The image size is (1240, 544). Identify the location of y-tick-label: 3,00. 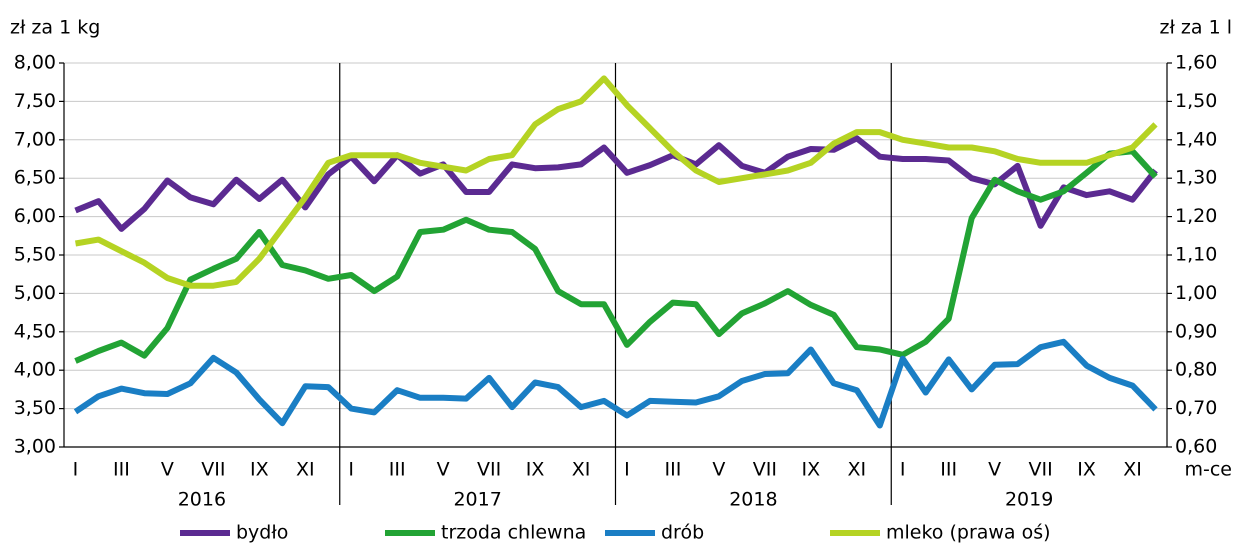
(35, 447).